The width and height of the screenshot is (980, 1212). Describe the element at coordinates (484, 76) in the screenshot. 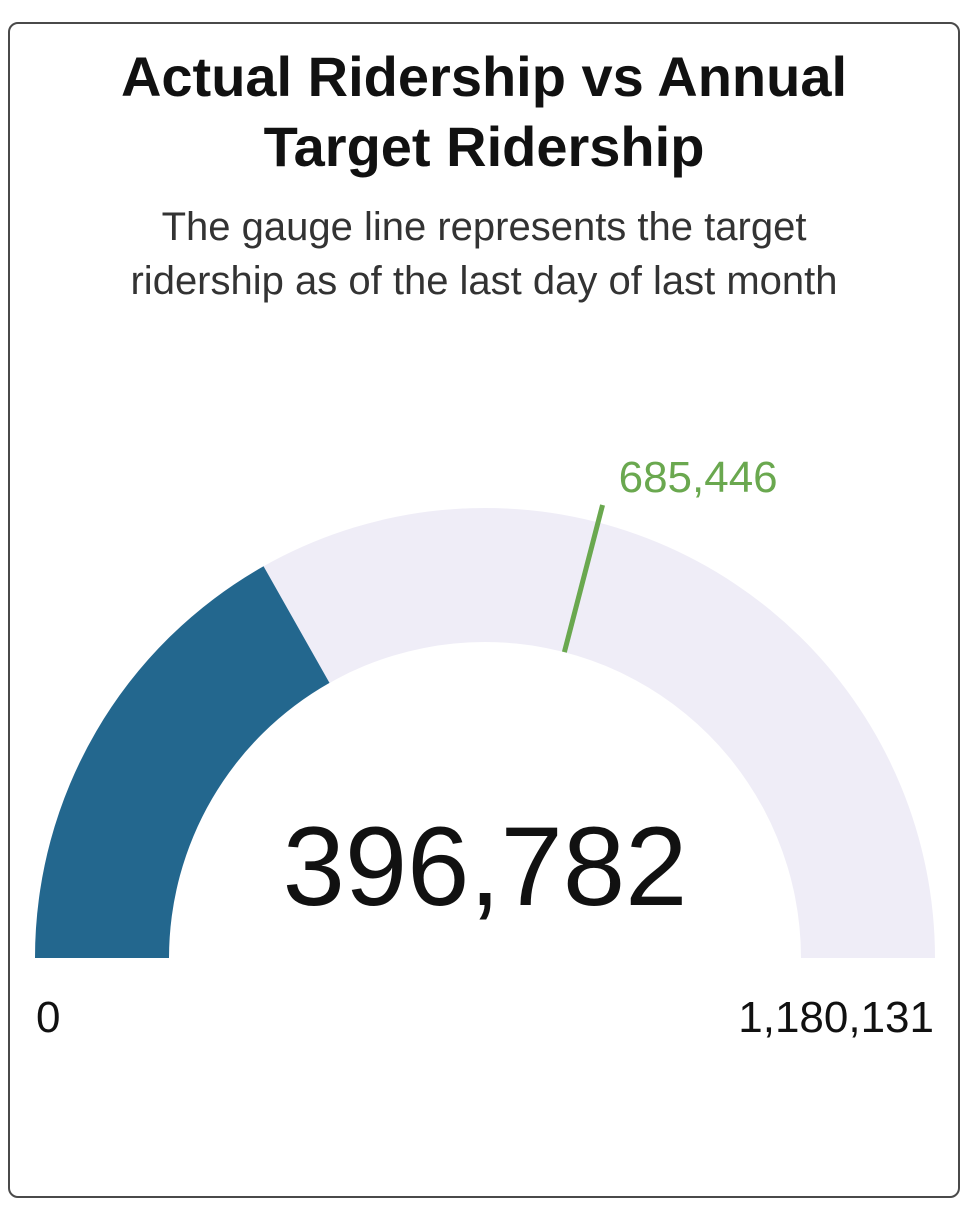

I see `chart-title-line-1: Actual Ridership vs Annual` at that location.